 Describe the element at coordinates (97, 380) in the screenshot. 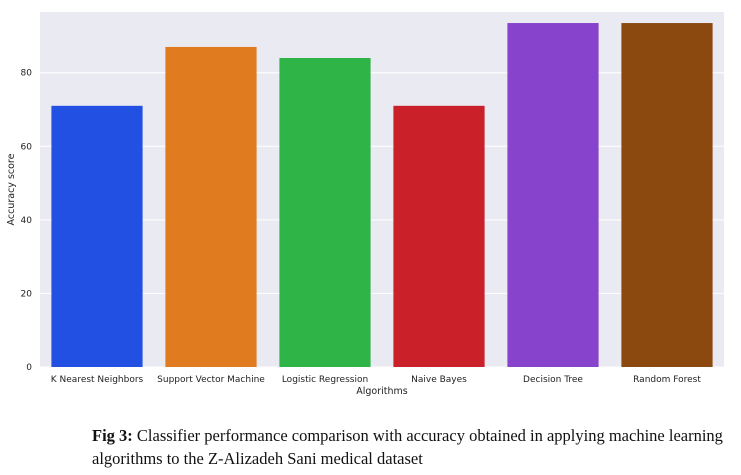

I see `x-tick-label: K Nearest Neighbors` at that location.